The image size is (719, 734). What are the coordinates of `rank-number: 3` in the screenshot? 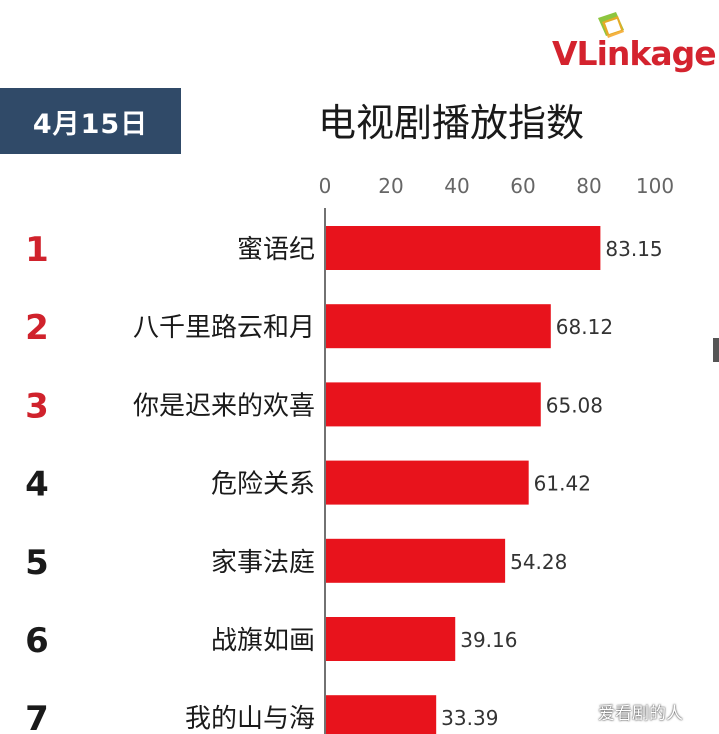 It's located at (37, 406).